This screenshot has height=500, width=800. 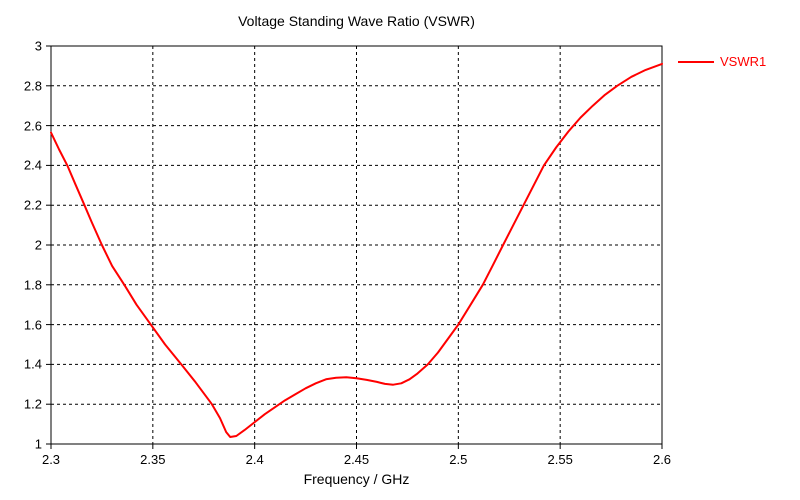 I want to click on chart-title: Voltage Standing Wave Ratio (VSWR), so click(x=356, y=21).